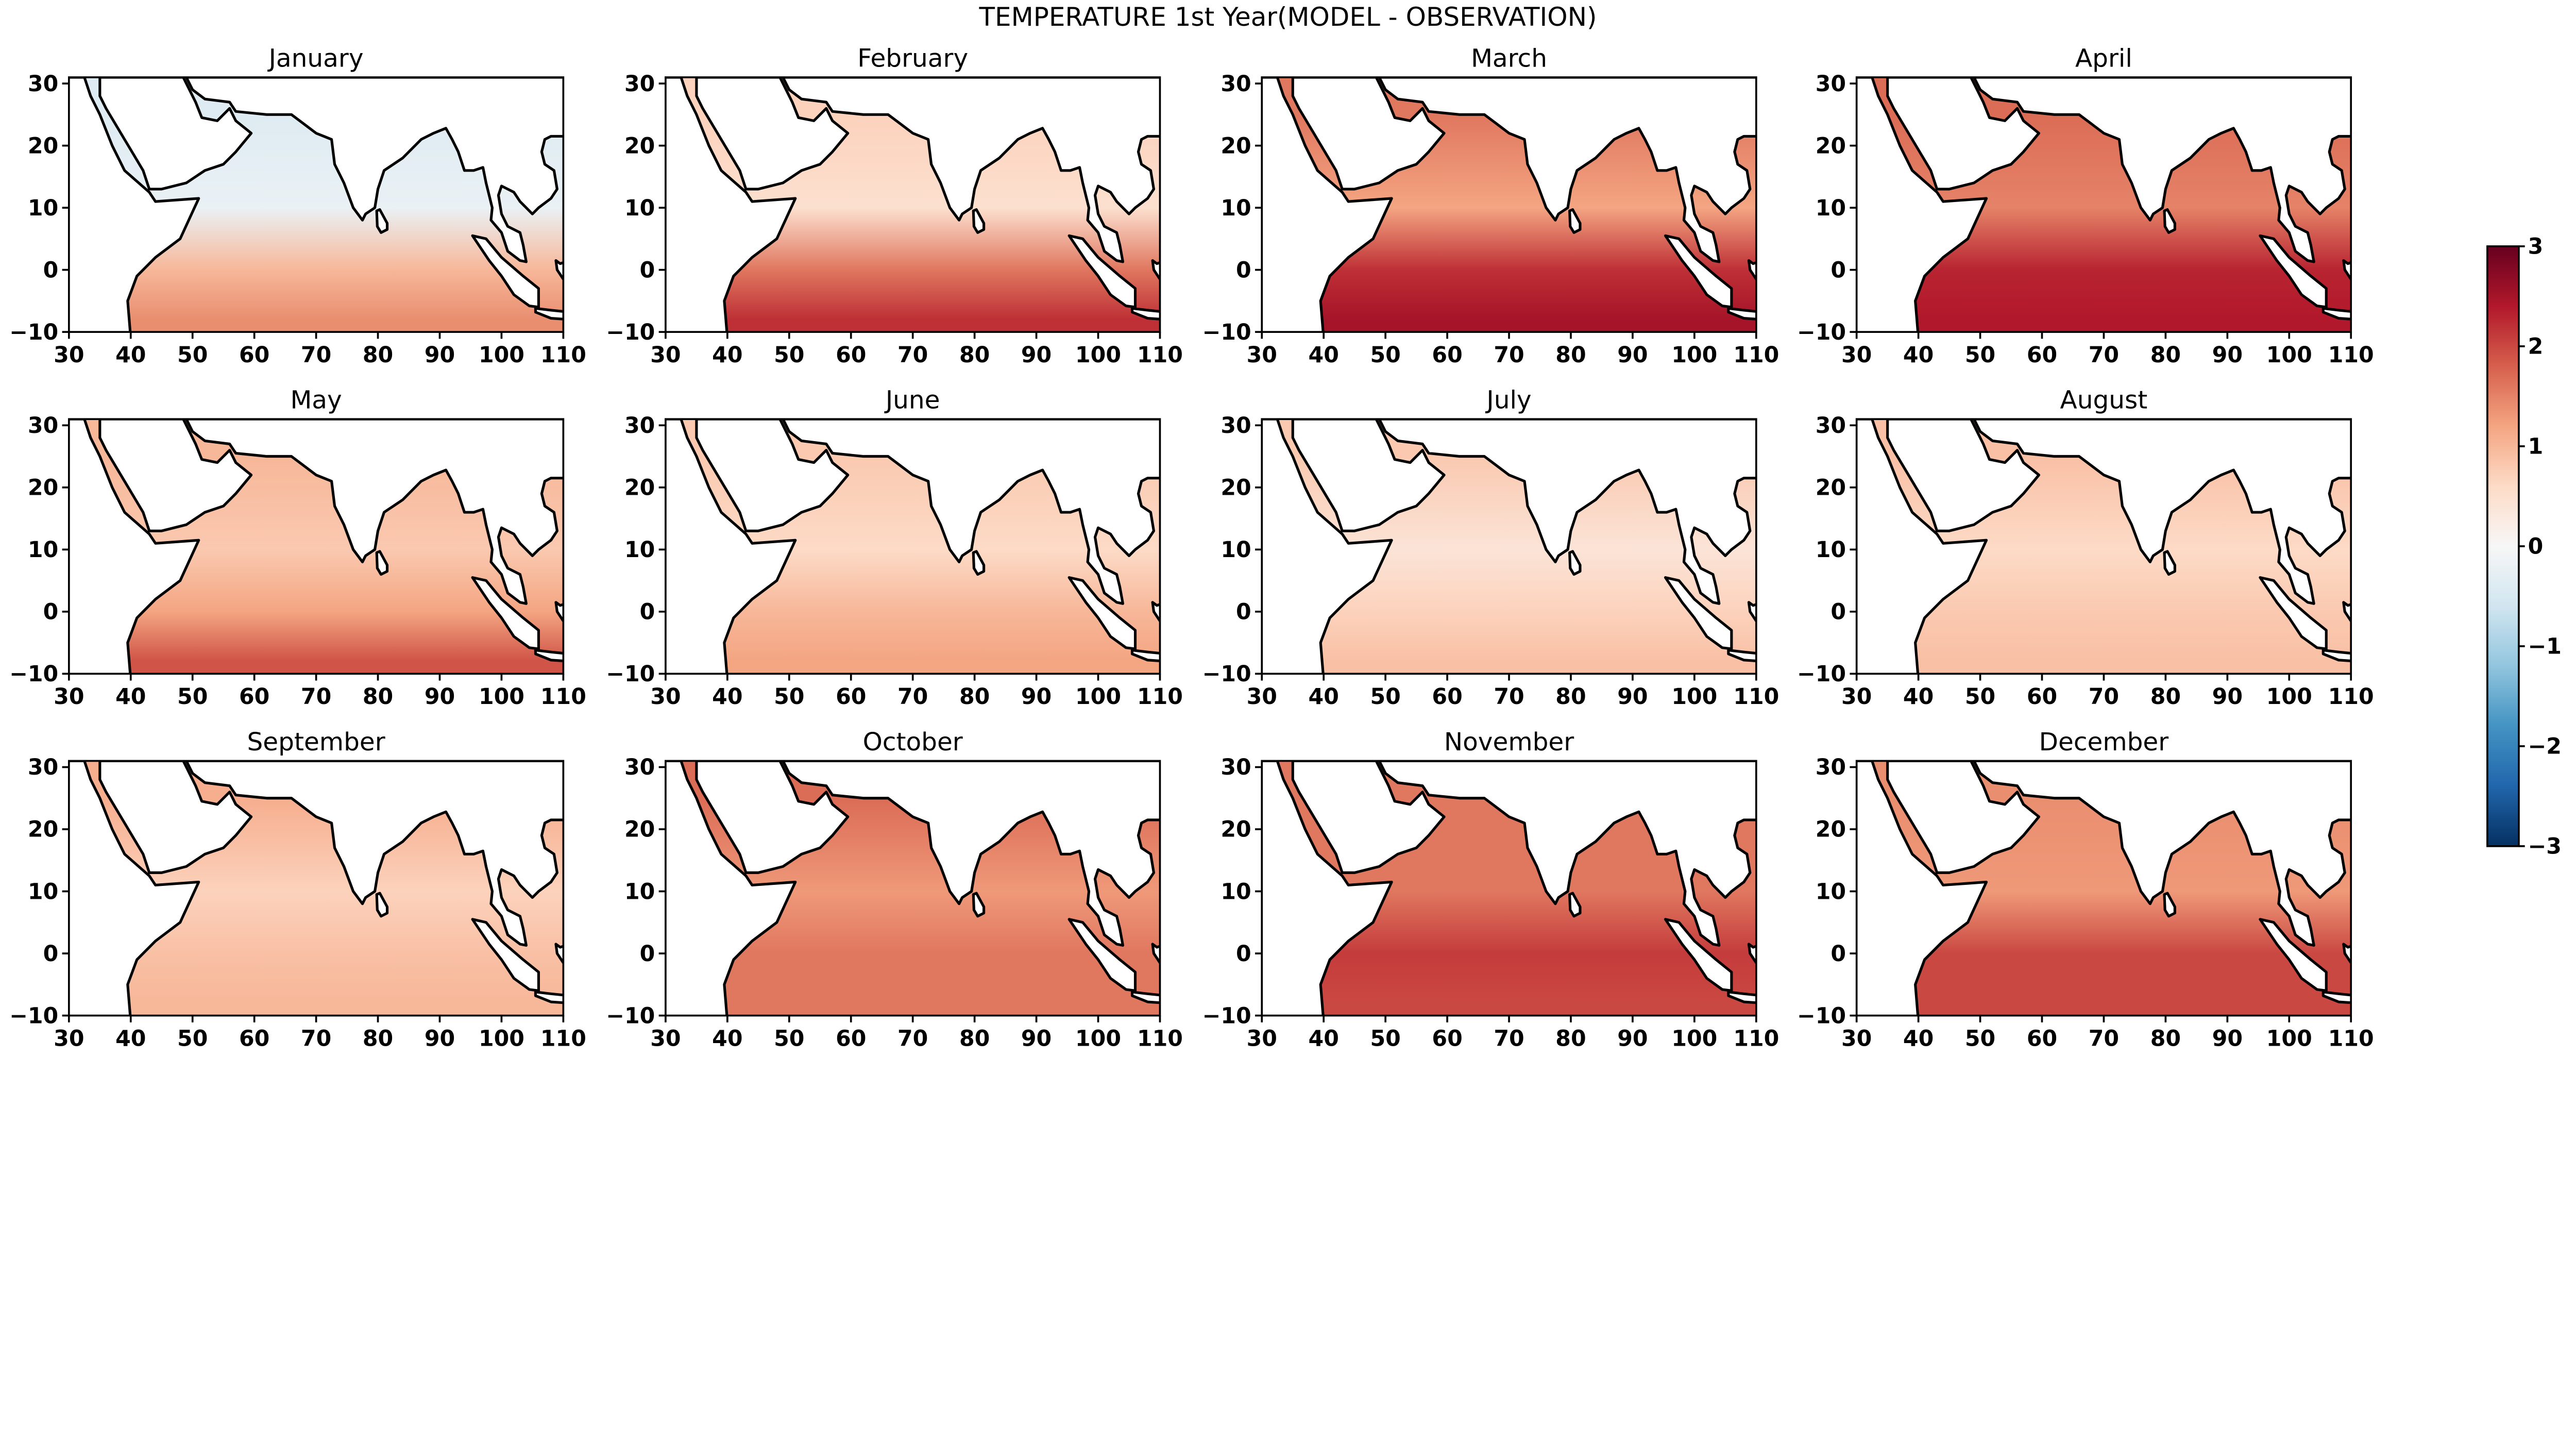 This screenshot has height=1443, width=2576. I want to click on panel-title: November, so click(1509, 742).